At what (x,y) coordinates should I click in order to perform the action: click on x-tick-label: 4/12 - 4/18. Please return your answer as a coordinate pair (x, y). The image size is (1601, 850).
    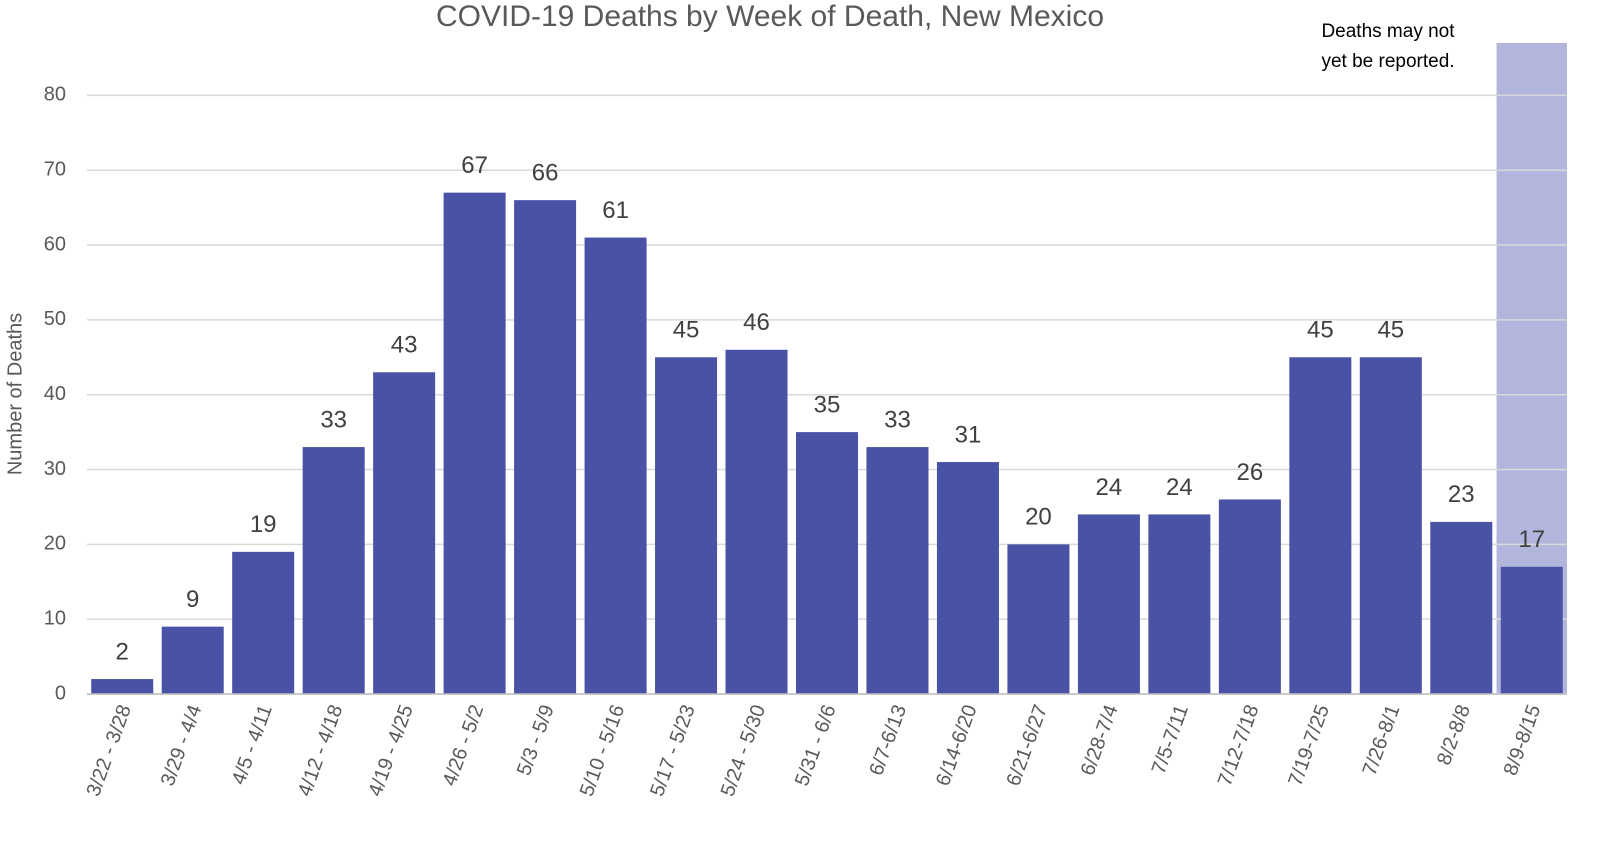
    Looking at the image, I should click on (320, 750).